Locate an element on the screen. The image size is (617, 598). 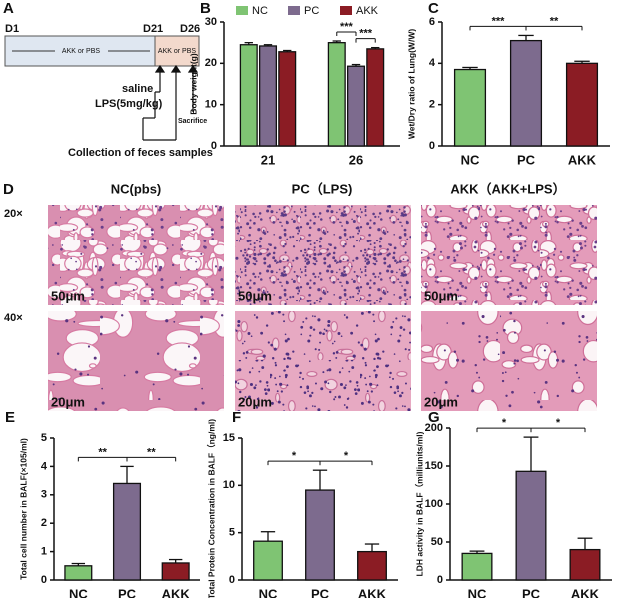
event-label: LPS(5mg/kg) is located at coordinates (129, 104).